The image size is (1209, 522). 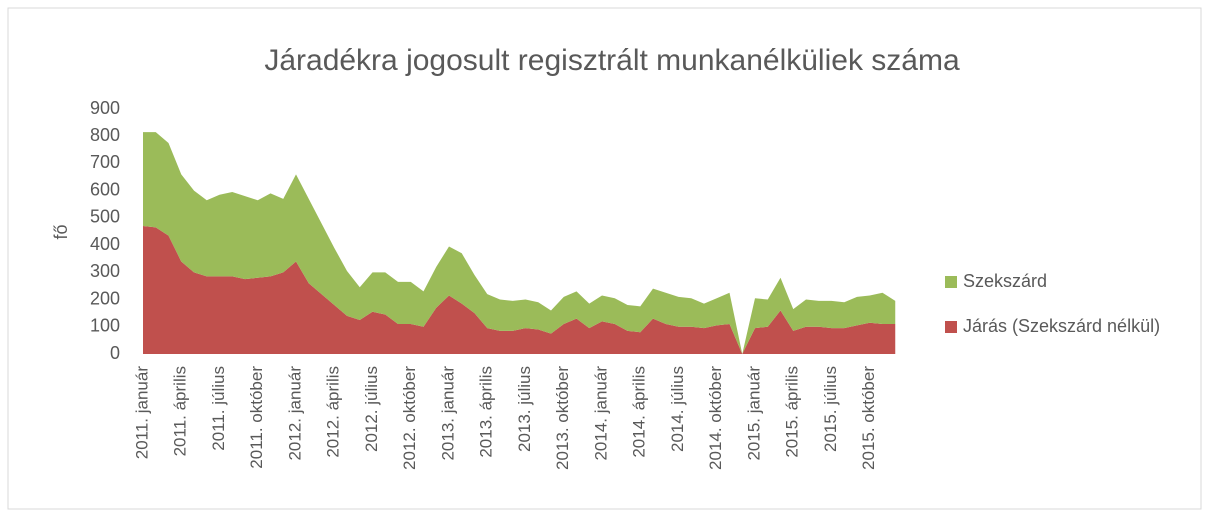 I want to click on y-tick-label: 500, so click(x=105, y=217).